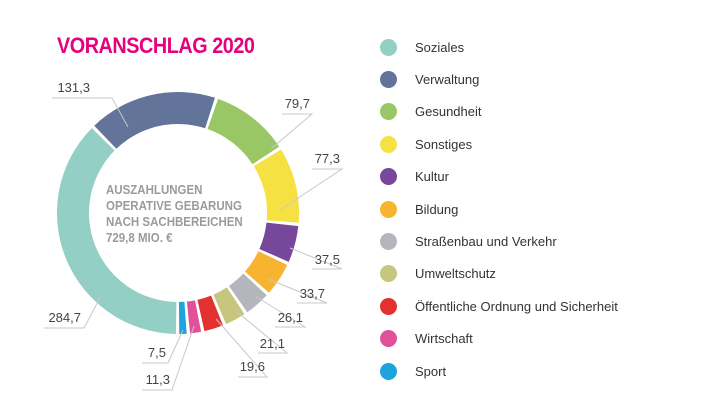  I want to click on legend-label: Bildung, so click(437, 209).